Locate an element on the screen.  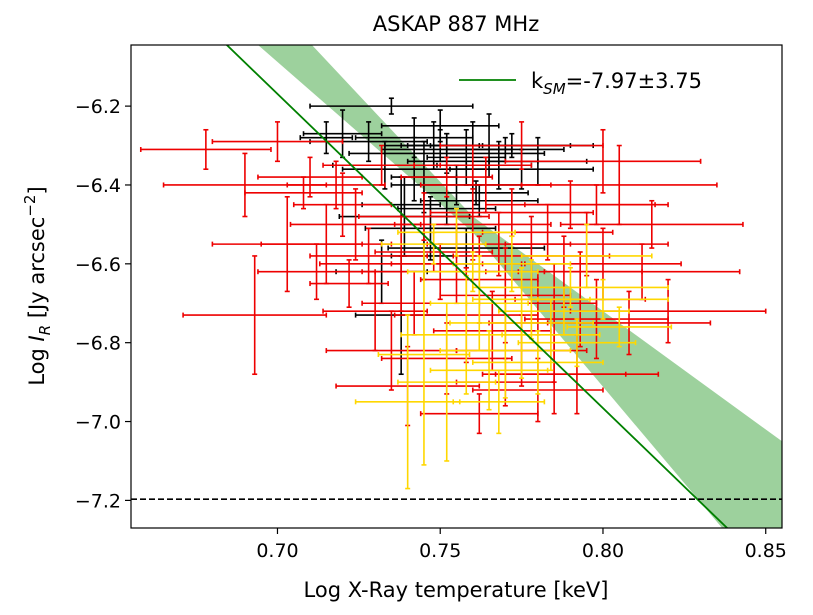
y-axis-label: Log IR [Jy arcsec−2] is located at coordinates (37, 285).